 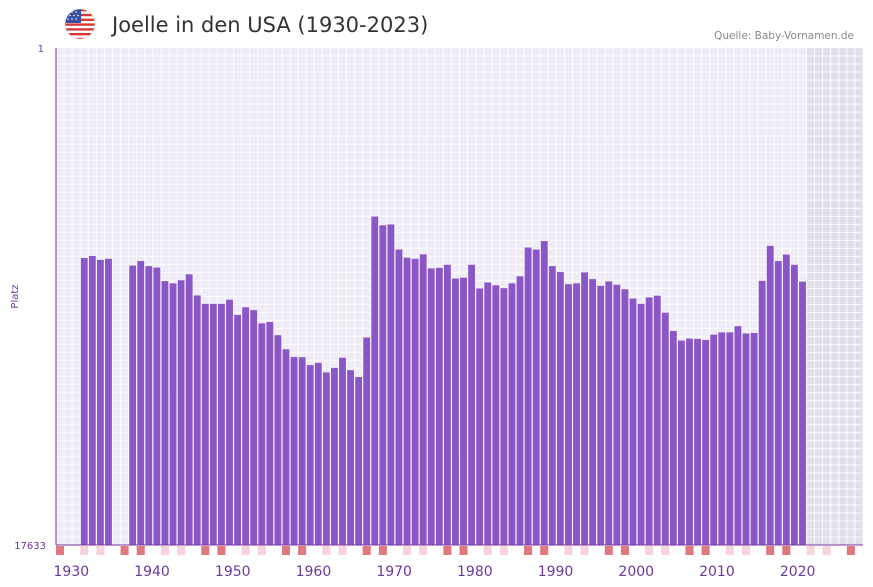 I want to click on marker-1990, so click(x=544, y=550).